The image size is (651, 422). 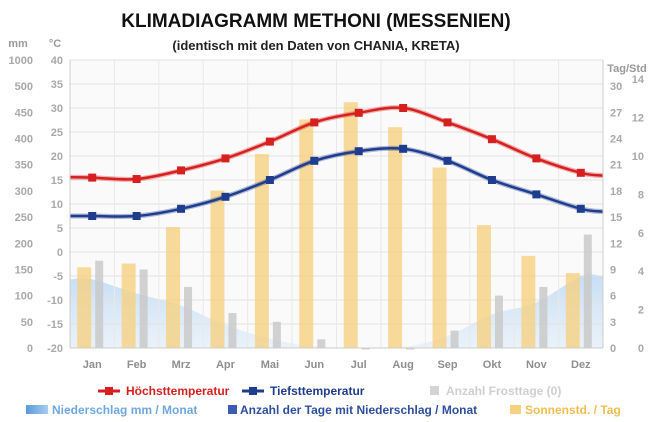 What do you see at coordinates (641, 195) in the screenshot?
I see `sun-tick-label: 8` at bounding box center [641, 195].